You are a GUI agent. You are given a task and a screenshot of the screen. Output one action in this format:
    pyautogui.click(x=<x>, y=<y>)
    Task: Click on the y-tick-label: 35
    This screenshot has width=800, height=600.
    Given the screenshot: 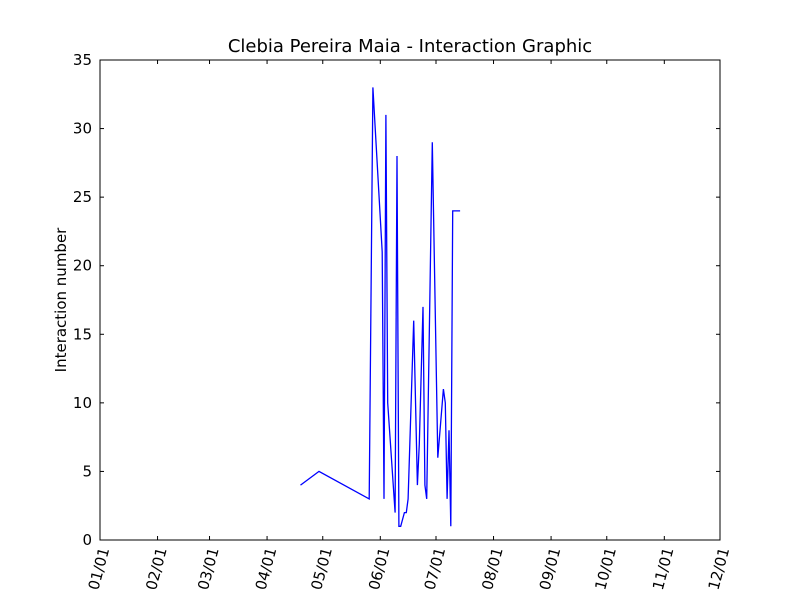 What is the action you would take?
    pyautogui.click(x=82, y=60)
    